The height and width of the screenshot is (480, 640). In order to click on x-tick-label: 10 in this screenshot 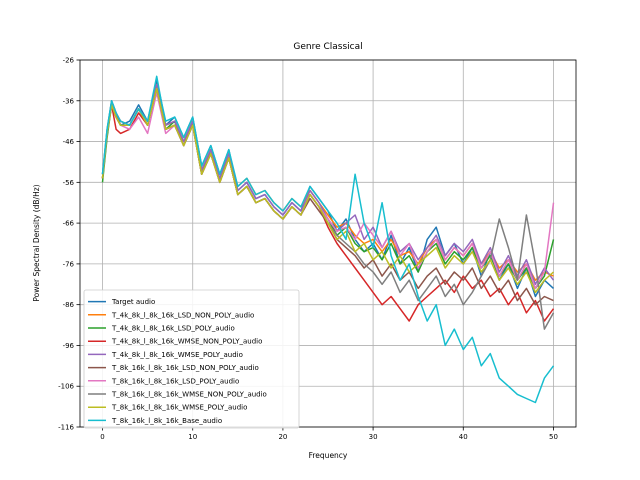, I will do `click(192, 437)`.